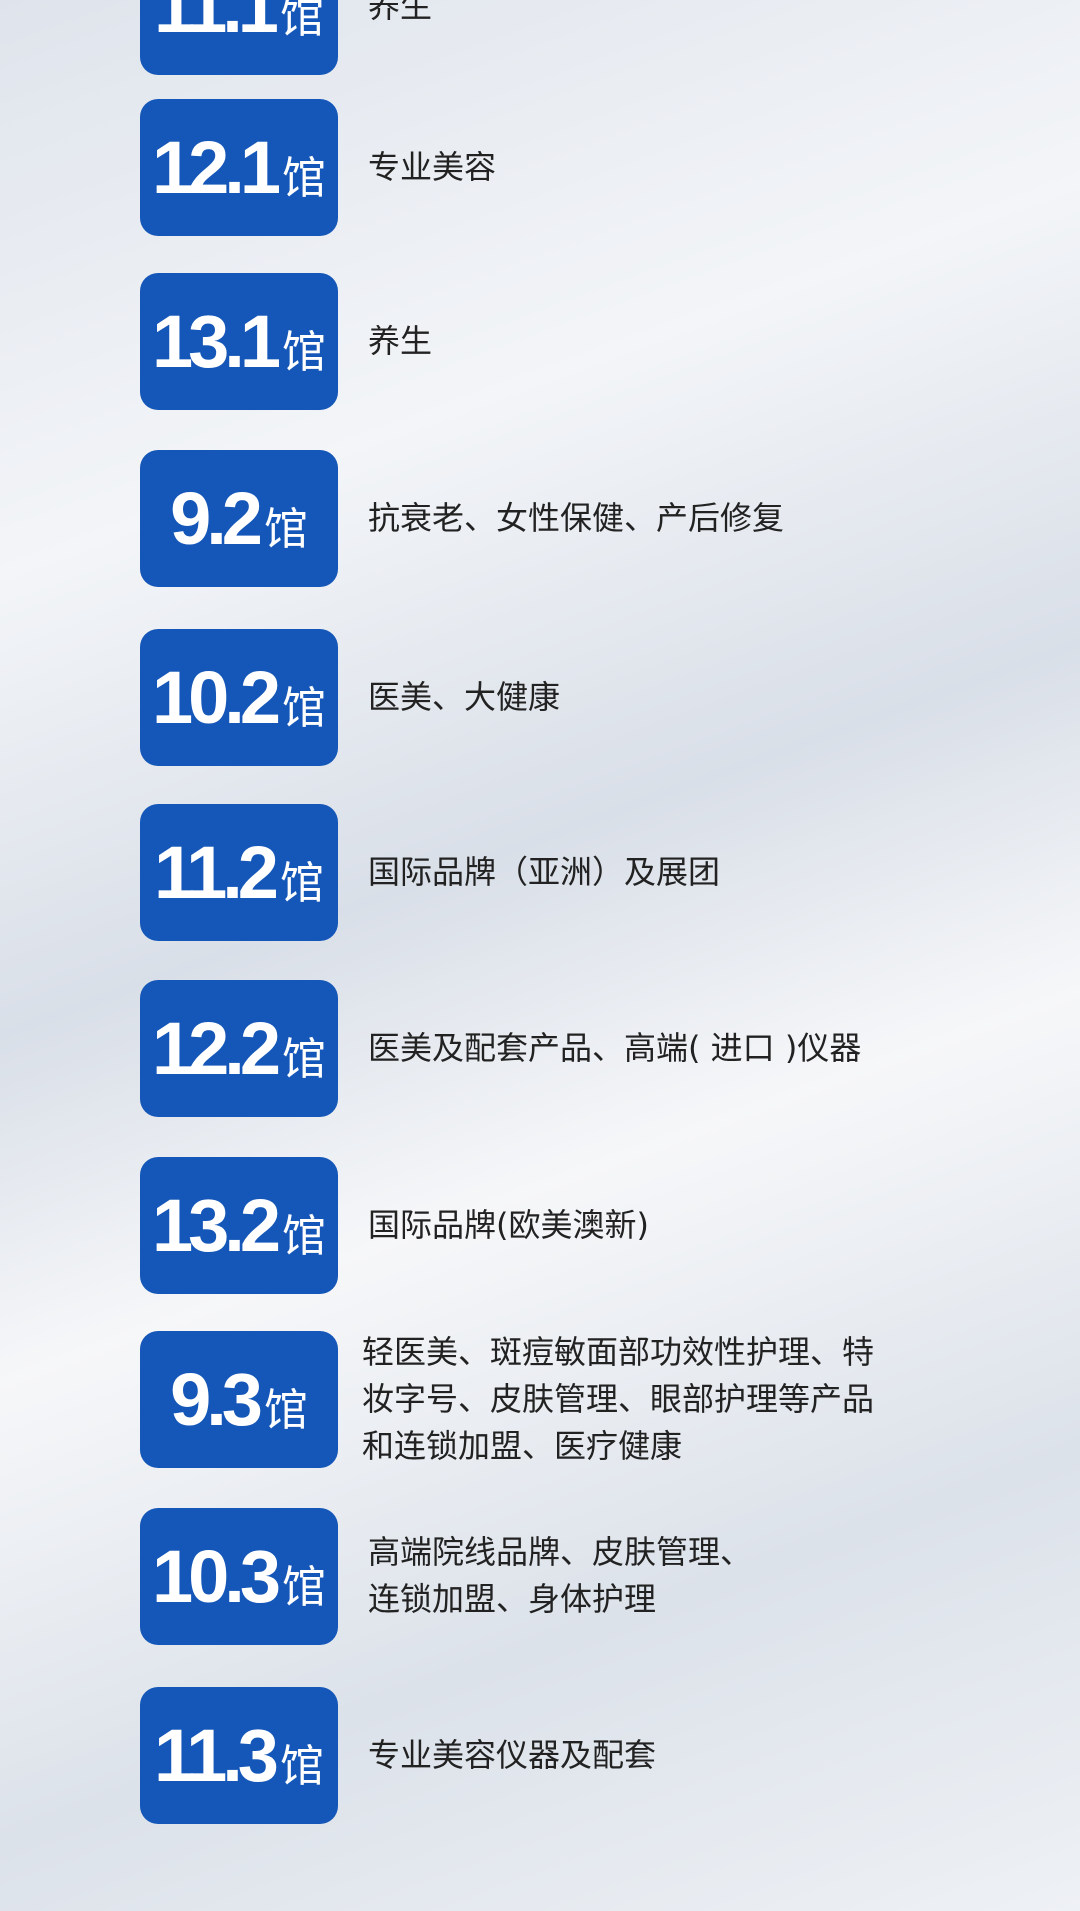  What do you see at coordinates (560, 1576) in the screenshot?
I see `hall-description: 高端院线品牌、皮肤管理、 连锁加盟、身体护理` at bounding box center [560, 1576].